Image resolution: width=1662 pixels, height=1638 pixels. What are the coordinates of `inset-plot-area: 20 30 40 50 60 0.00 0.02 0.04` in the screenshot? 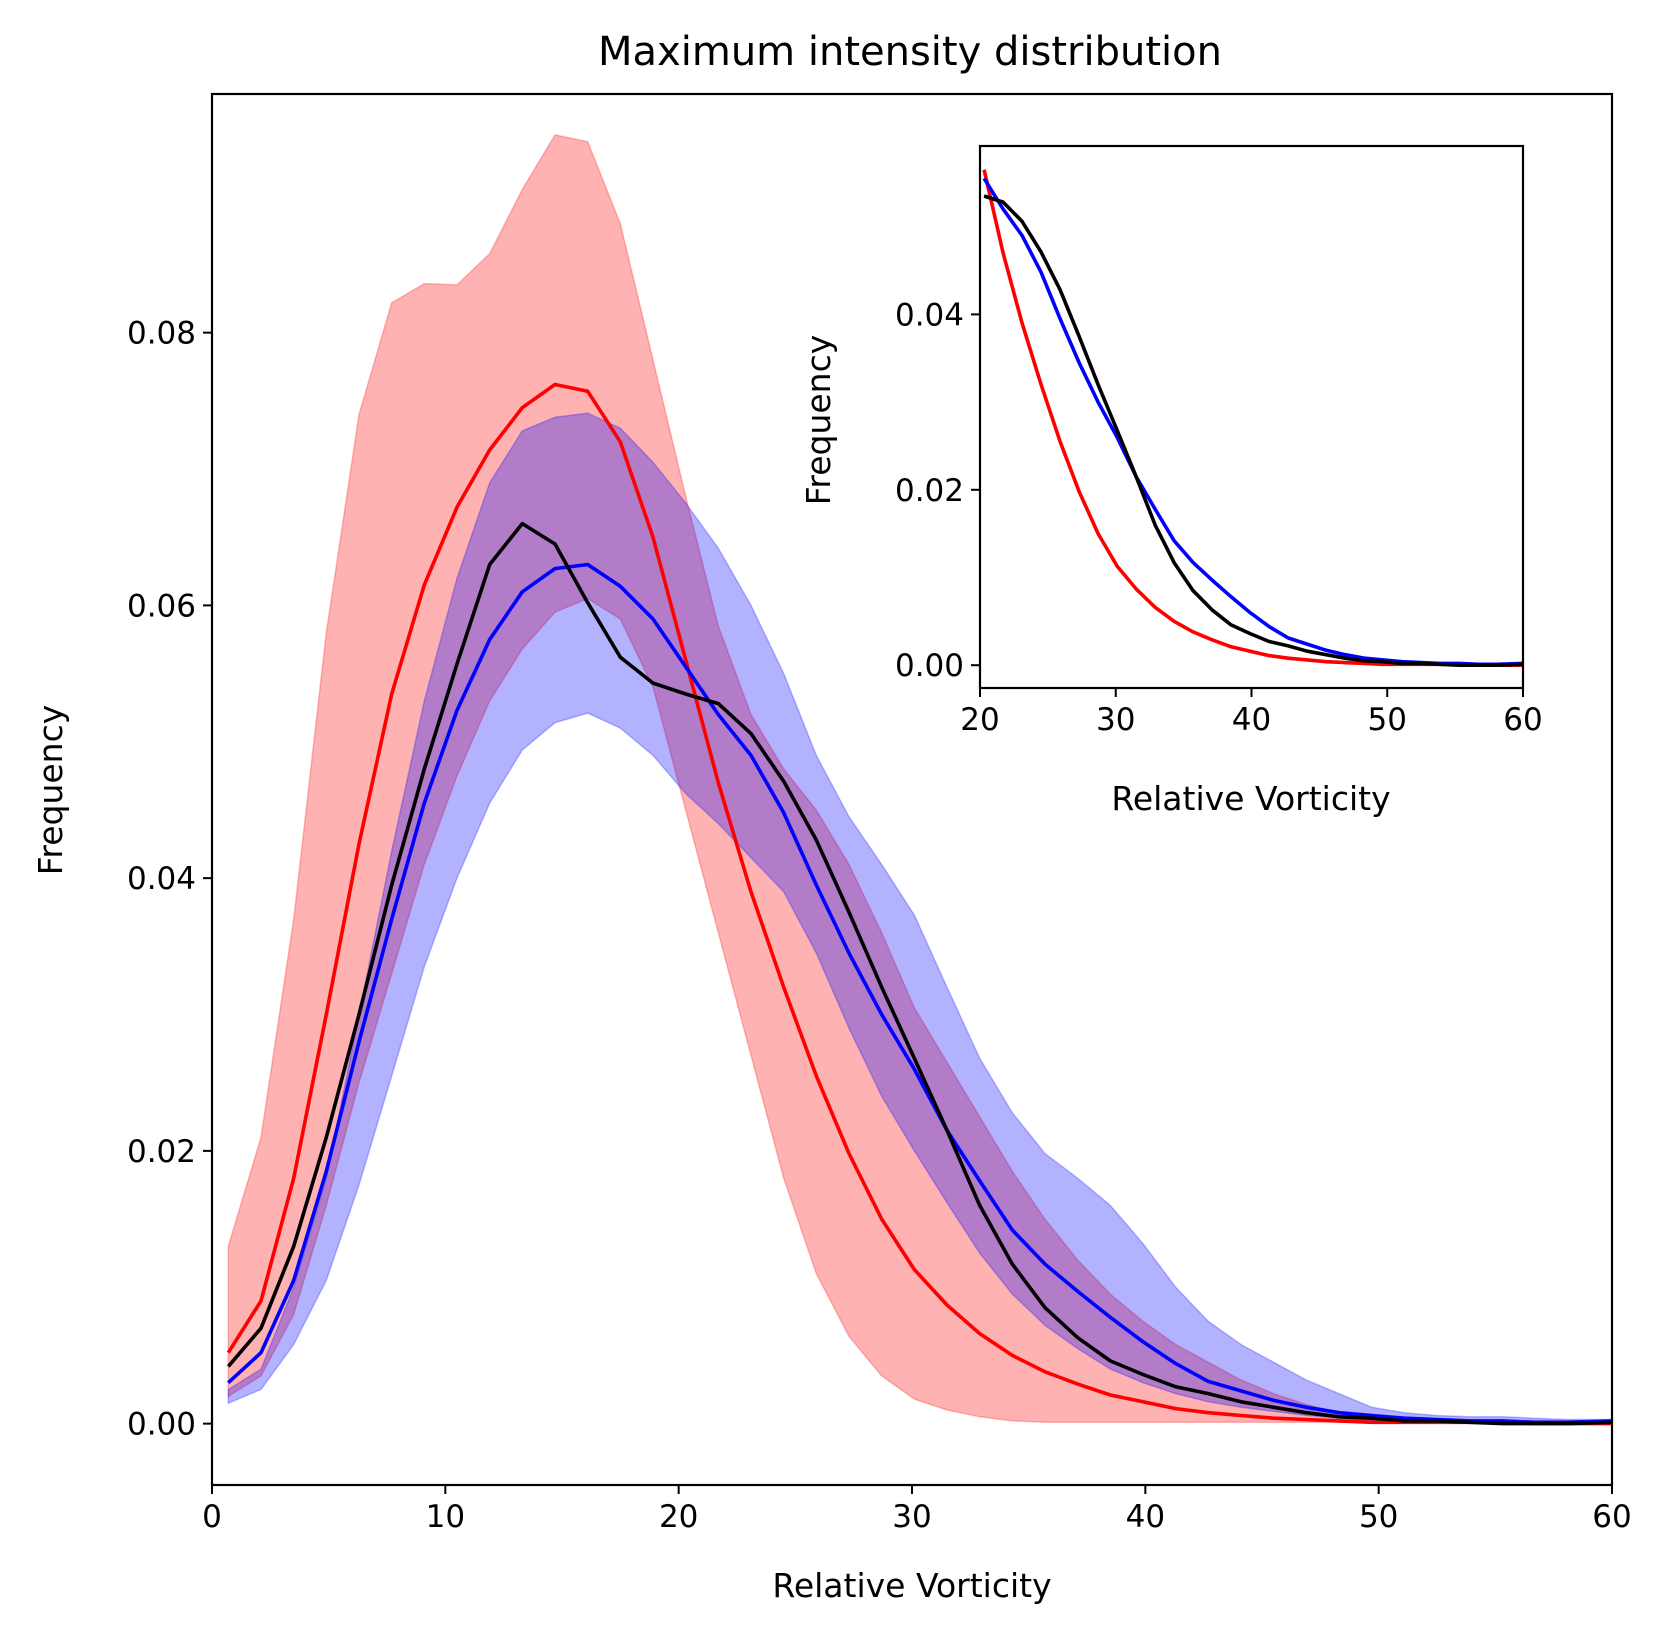 It's located at (1219, 441).